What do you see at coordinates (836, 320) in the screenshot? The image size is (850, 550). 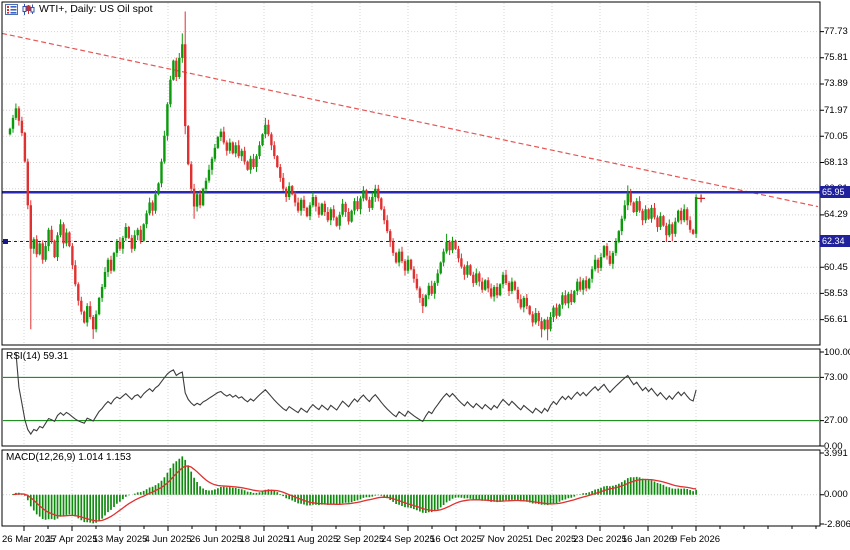 I see `axis-tick-label: 56.61` at bounding box center [836, 320].